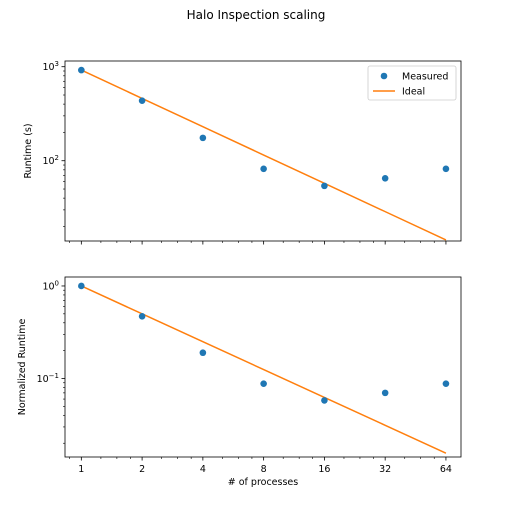 Image resolution: width=512 pixels, height=512 pixels. I want to click on runtime-y-tick-label: 10², so click(50, 160).